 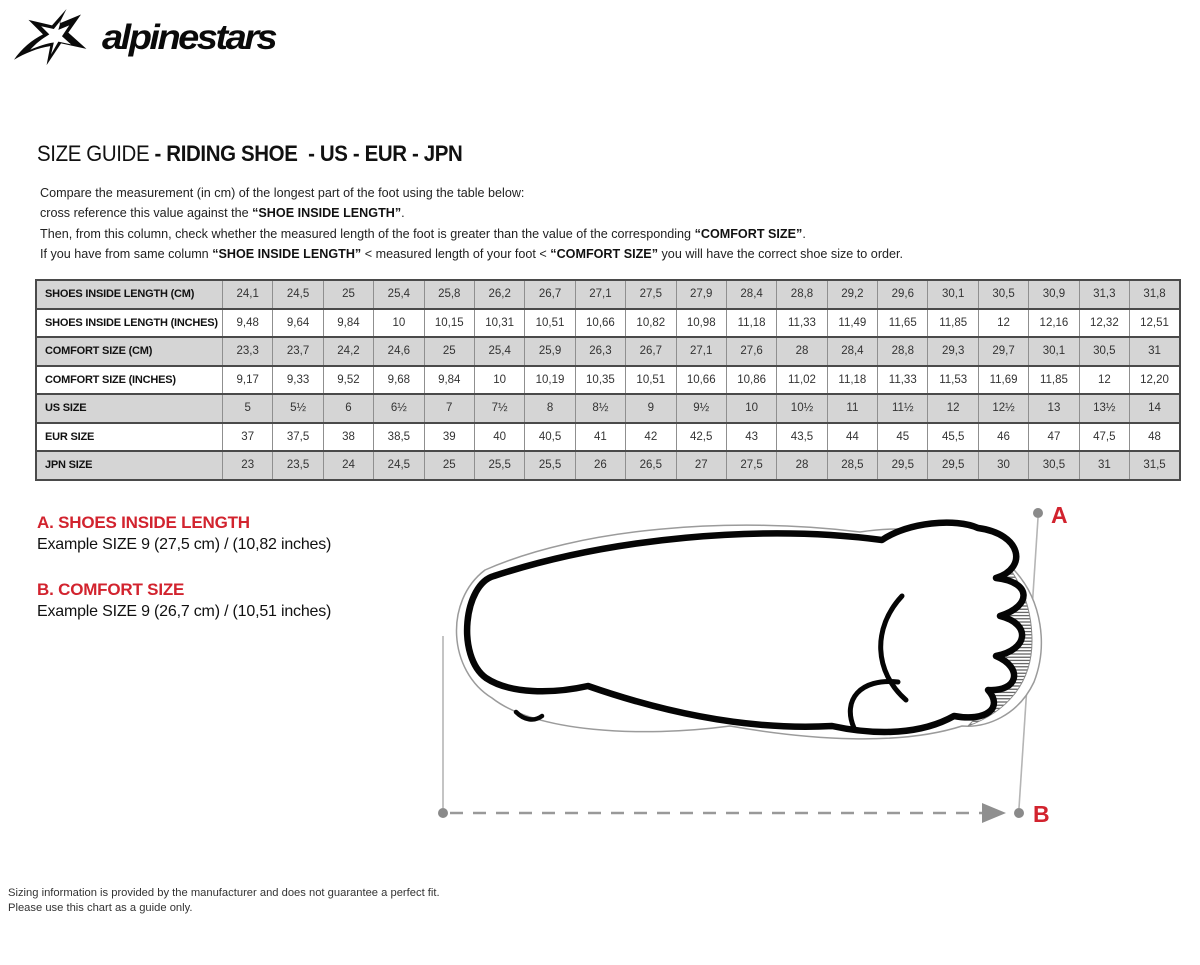 I want to click on size-cell: 10,86, so click(x=751, y=379).